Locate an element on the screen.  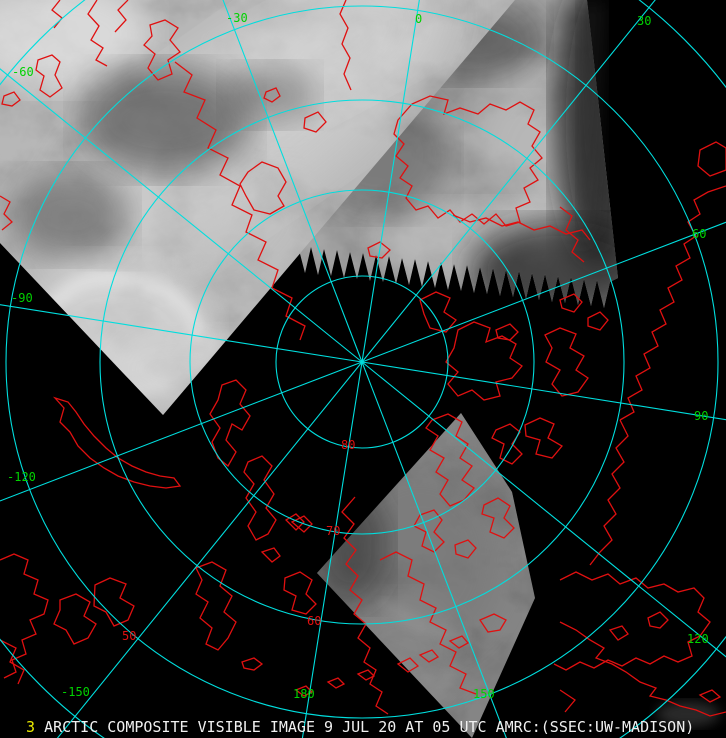
longitude-label: 0 is located at coordinates (419, 19).